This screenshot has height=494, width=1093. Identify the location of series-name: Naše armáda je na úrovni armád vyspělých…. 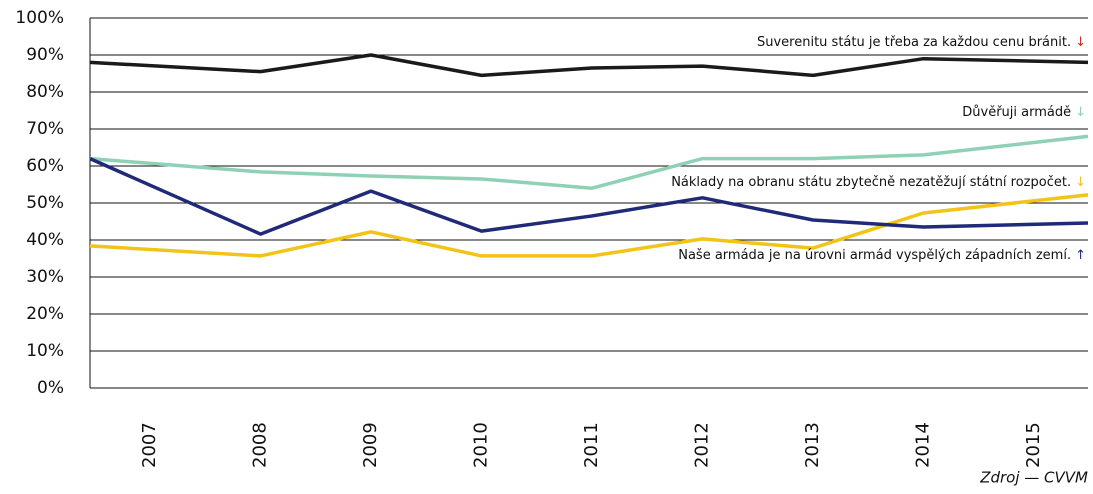
(874, 255).